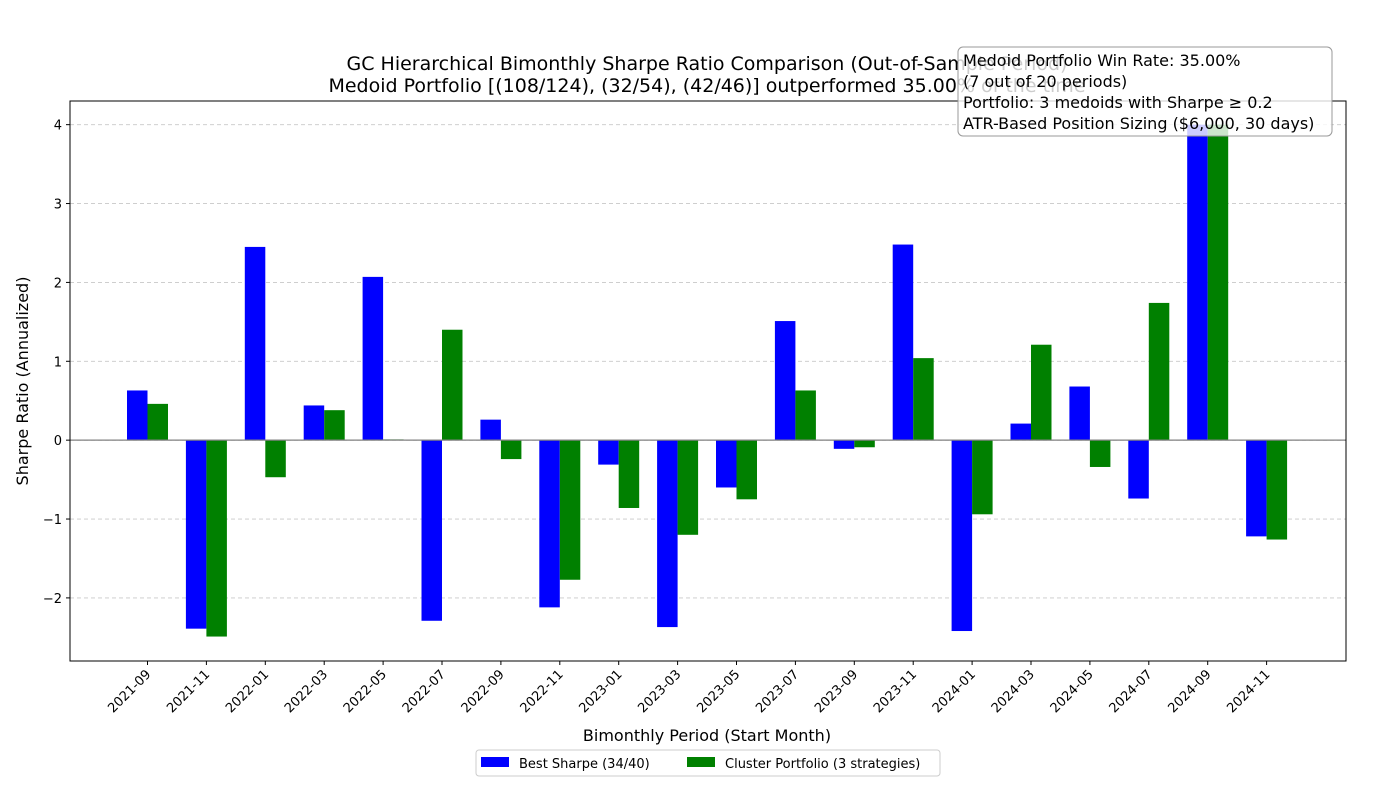 This screenshot has width=1400, height=804. Describe the element at coordinates (542, 691) in the screenshot. I see `x-tick-label: 2022-11` at that location.